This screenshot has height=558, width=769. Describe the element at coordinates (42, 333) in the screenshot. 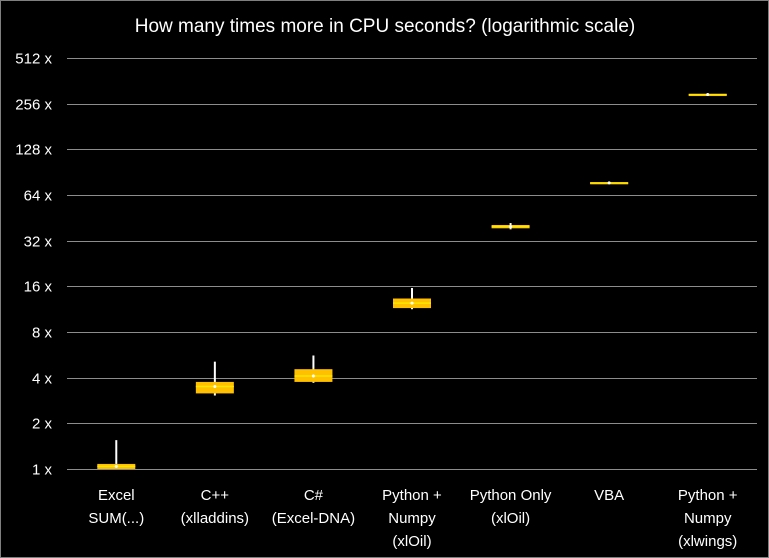

I see `y-tick-label: 8 x` at that location.